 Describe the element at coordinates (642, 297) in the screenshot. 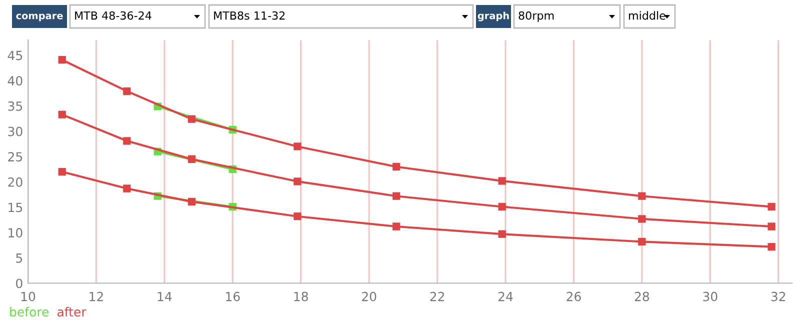

I see `x-tick-label: 28` at that location.